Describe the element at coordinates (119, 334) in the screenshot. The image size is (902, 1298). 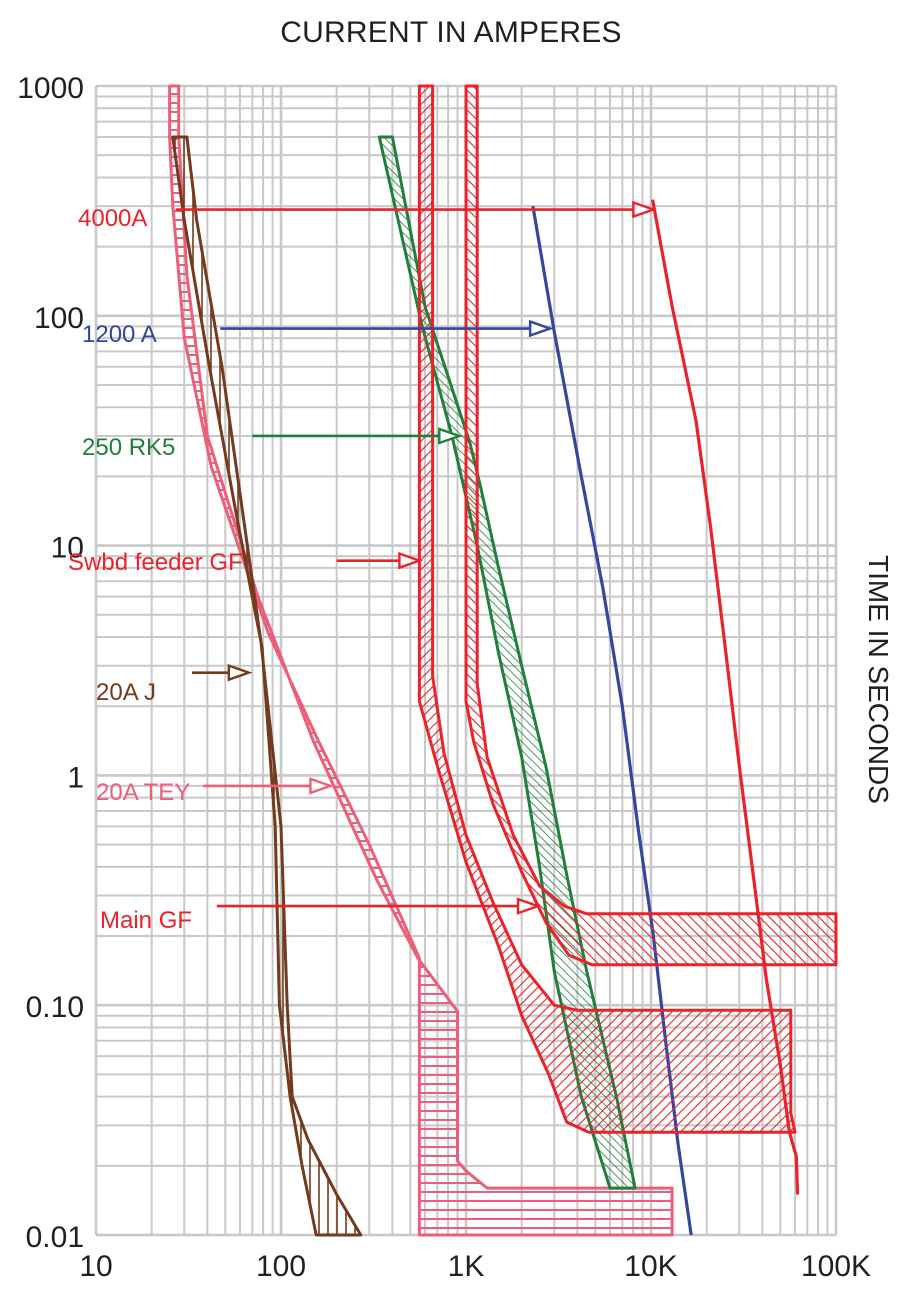
I see `label-1200-a: 1200 A` at that location.